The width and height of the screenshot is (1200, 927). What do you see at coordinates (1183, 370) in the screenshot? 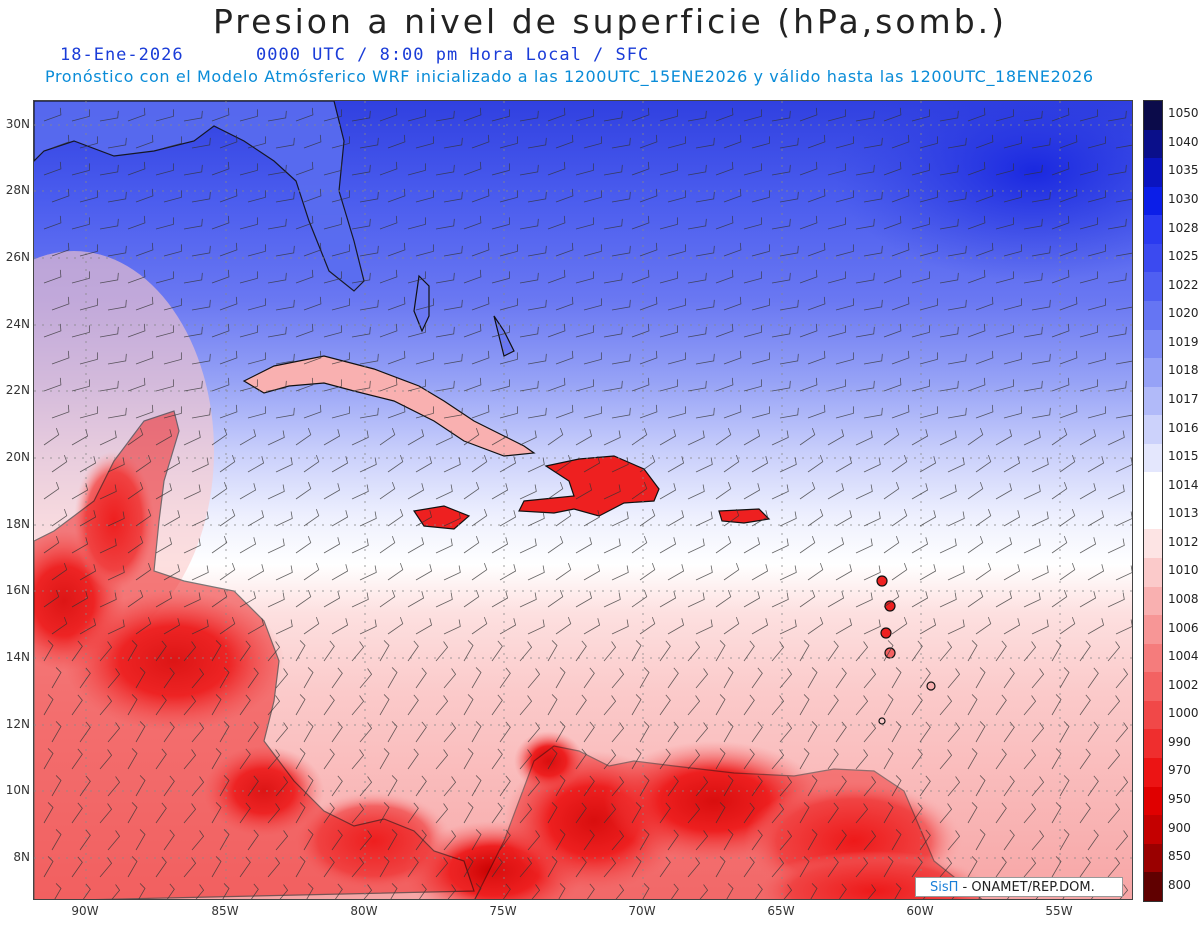
I see `legend-label: 1018` at bounding box center [1183, 370].